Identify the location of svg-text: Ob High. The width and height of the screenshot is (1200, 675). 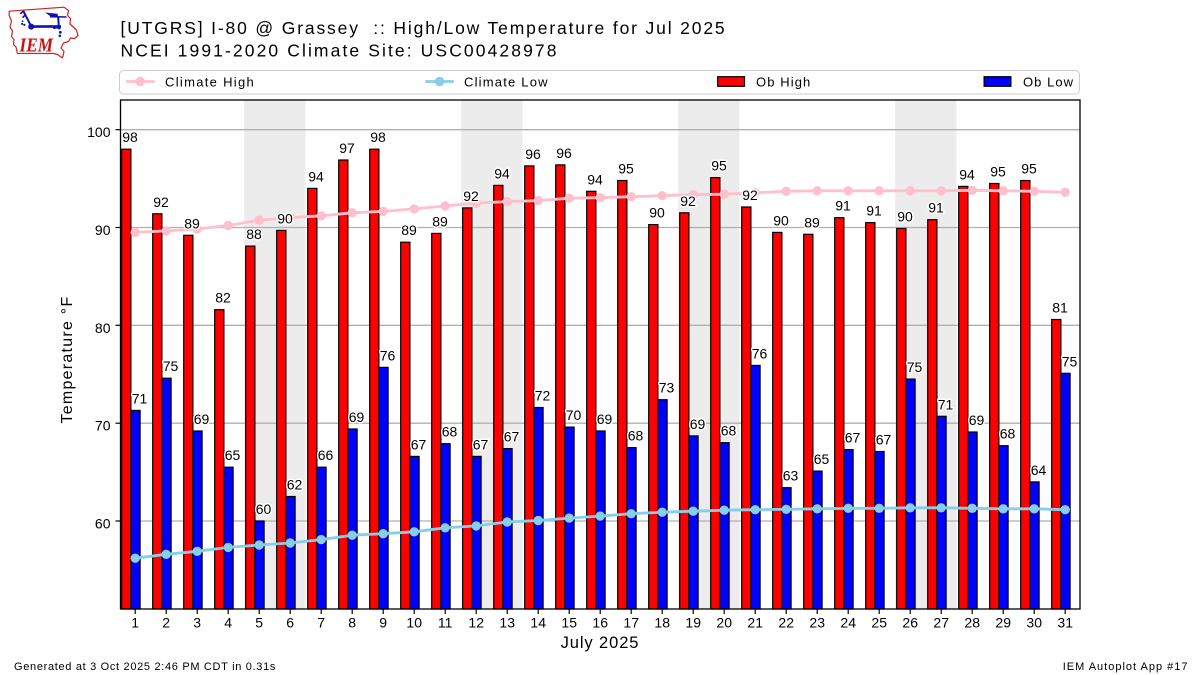
(783, 82).